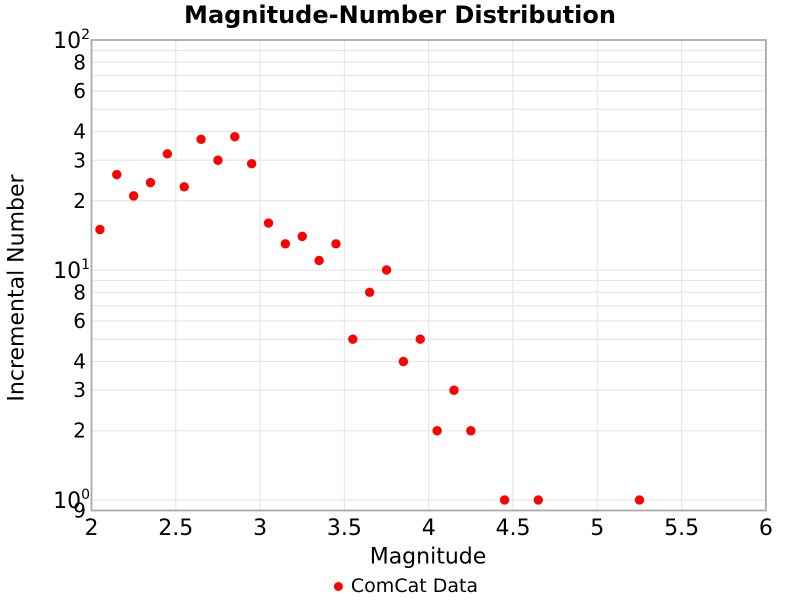 Image resolution: width=800 pixels, height=600 pixels. Describe the element at coordinates (400, 15) in the screenshot. I see `chart-title: Magnitude-Number Distribution` at that location.